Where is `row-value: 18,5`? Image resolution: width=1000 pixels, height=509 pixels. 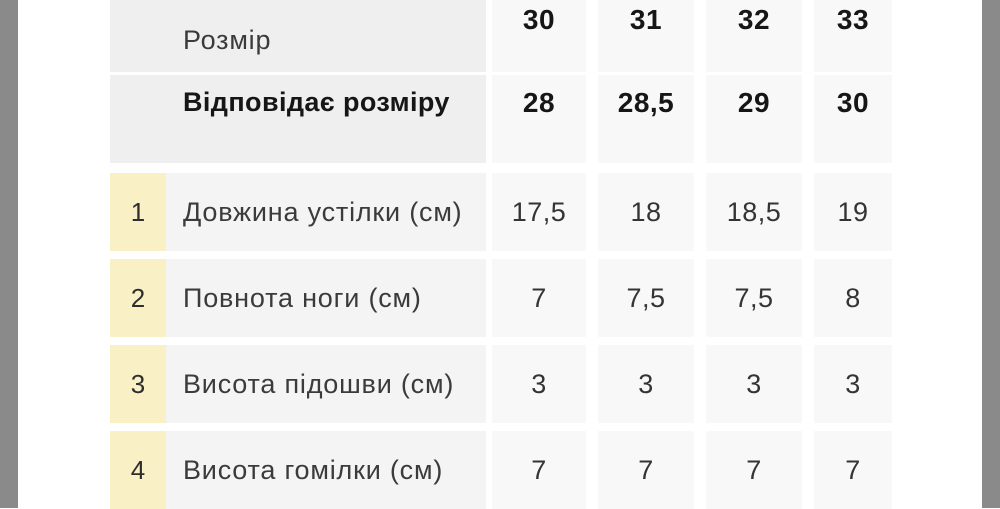
row-value: 18,5 is located at coordinates (754, 212).